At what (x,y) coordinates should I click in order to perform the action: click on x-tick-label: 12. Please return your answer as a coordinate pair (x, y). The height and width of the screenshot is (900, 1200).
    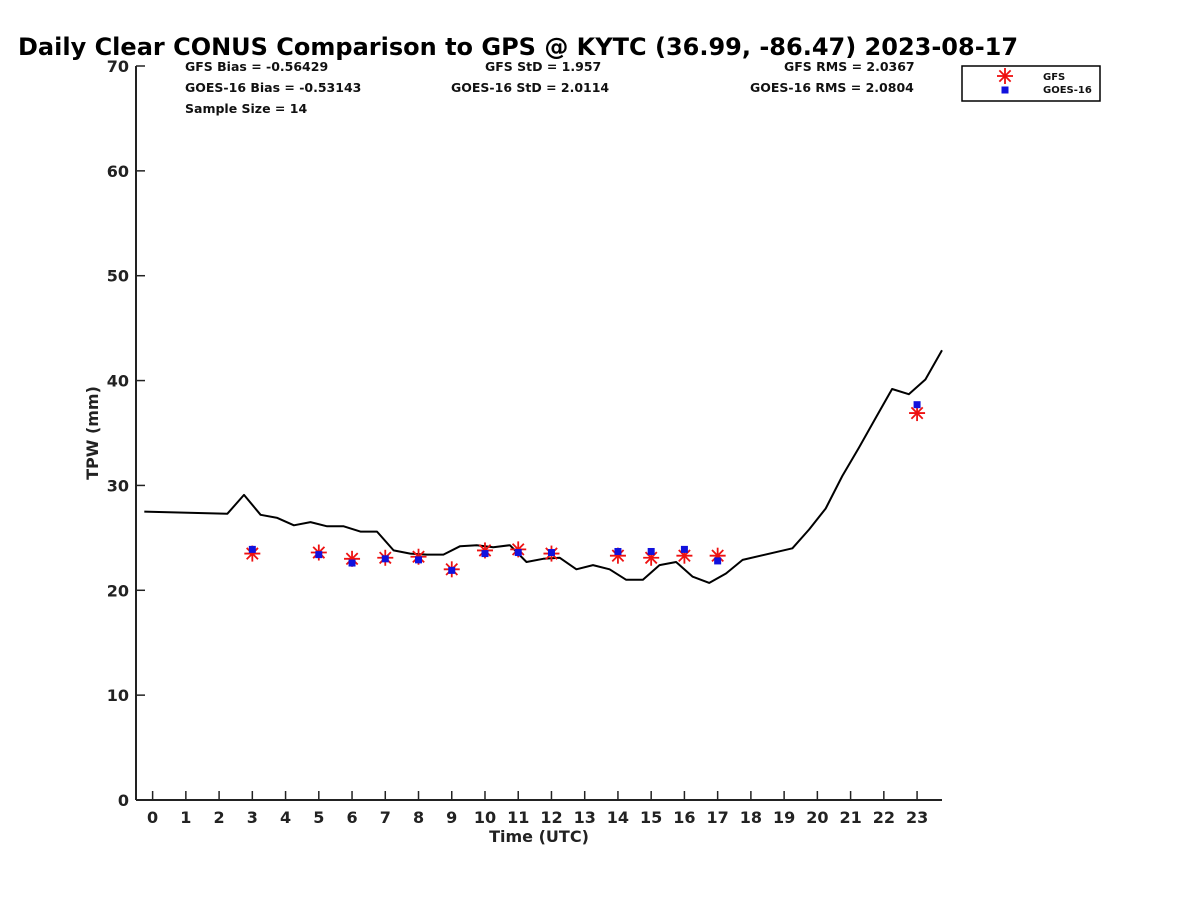
    Looking at the image, I should click on (551, 817).